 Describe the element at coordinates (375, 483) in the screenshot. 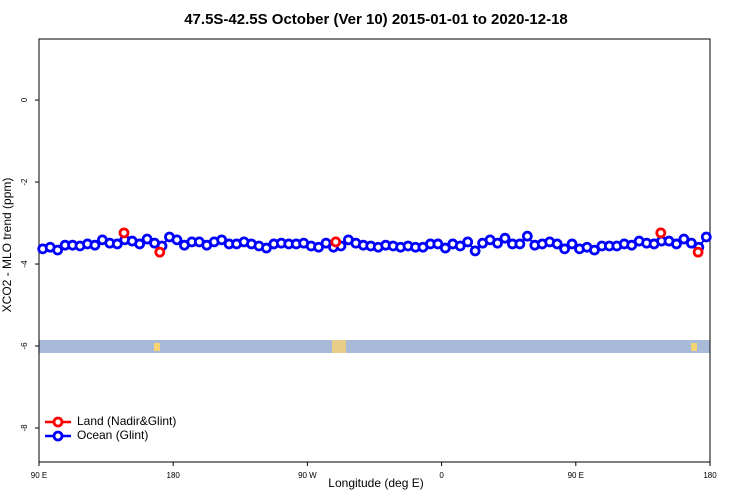

I see `x-axis-label: Longitude (deg E)` at that location.